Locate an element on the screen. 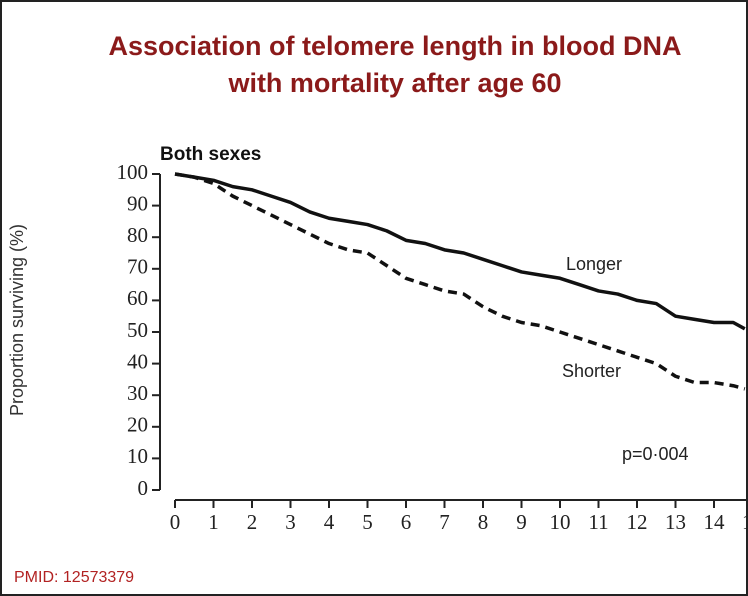  annotation: Longer is located at coordinates (594, 264).